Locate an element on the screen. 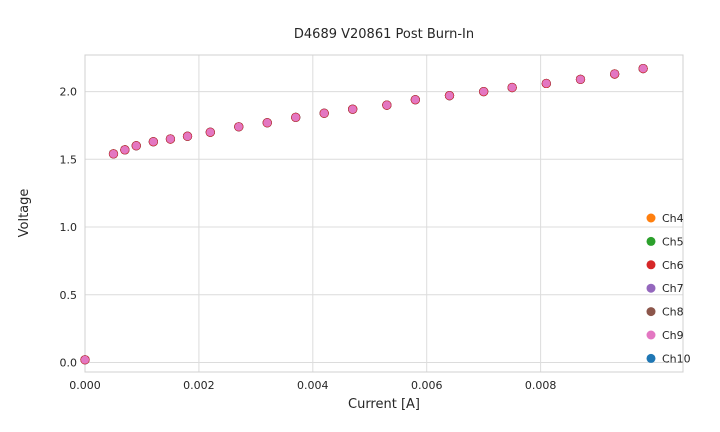  x-tick-labels: 0.000 0.002 0.004 0.006 0.008 is located at coordinates (312, 385).